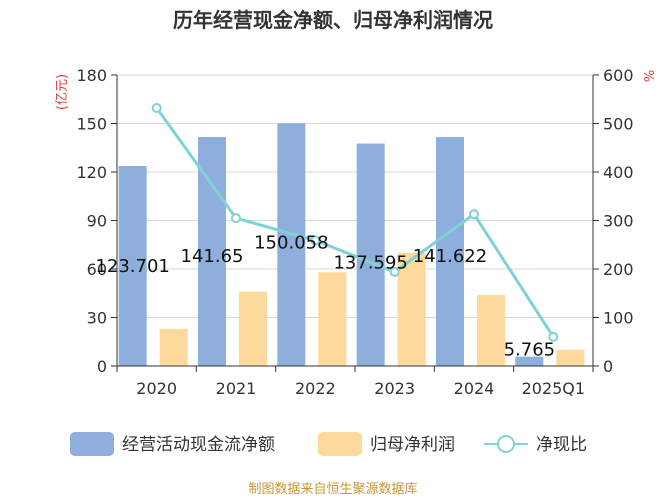  I want to click on bar-value-label: 123.701, so click(132, 266).